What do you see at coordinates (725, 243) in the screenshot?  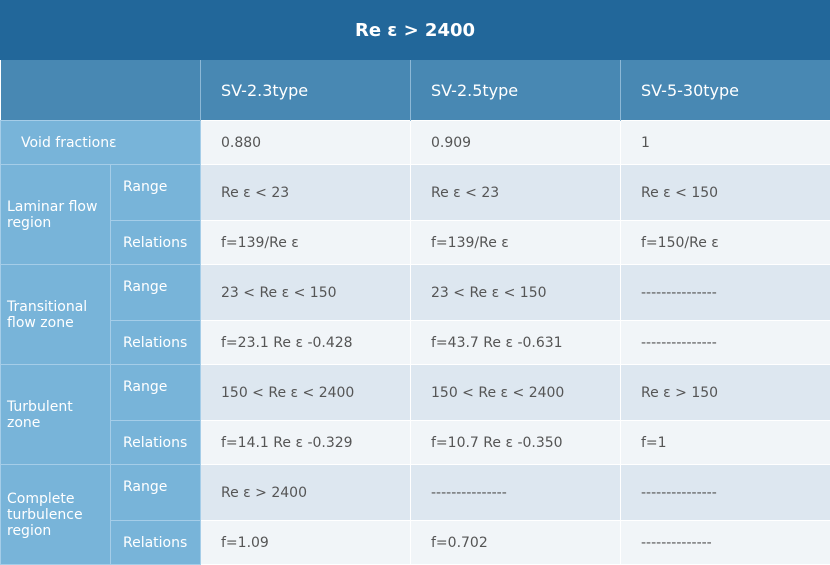 I see `table-cell: f=150/Re ε` at bounding box center [725, 243].